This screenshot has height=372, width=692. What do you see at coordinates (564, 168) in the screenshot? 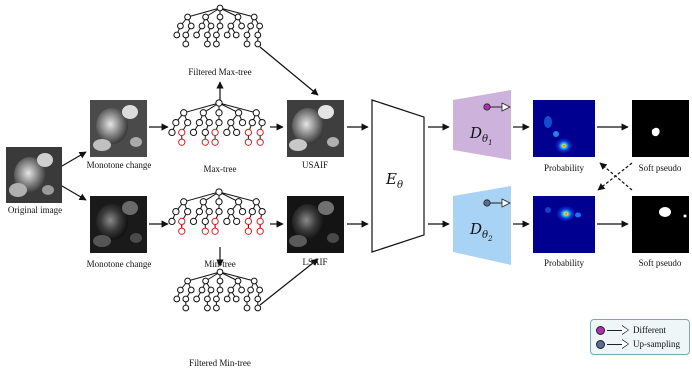
I see `probability-top-label: Probability` at bounding box center [564, 168].